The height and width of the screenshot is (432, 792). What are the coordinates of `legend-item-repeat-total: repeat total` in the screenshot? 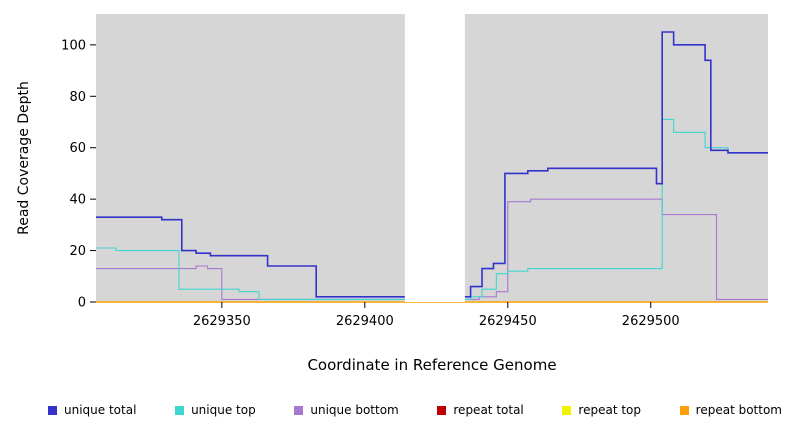 It's located at (480, 410).